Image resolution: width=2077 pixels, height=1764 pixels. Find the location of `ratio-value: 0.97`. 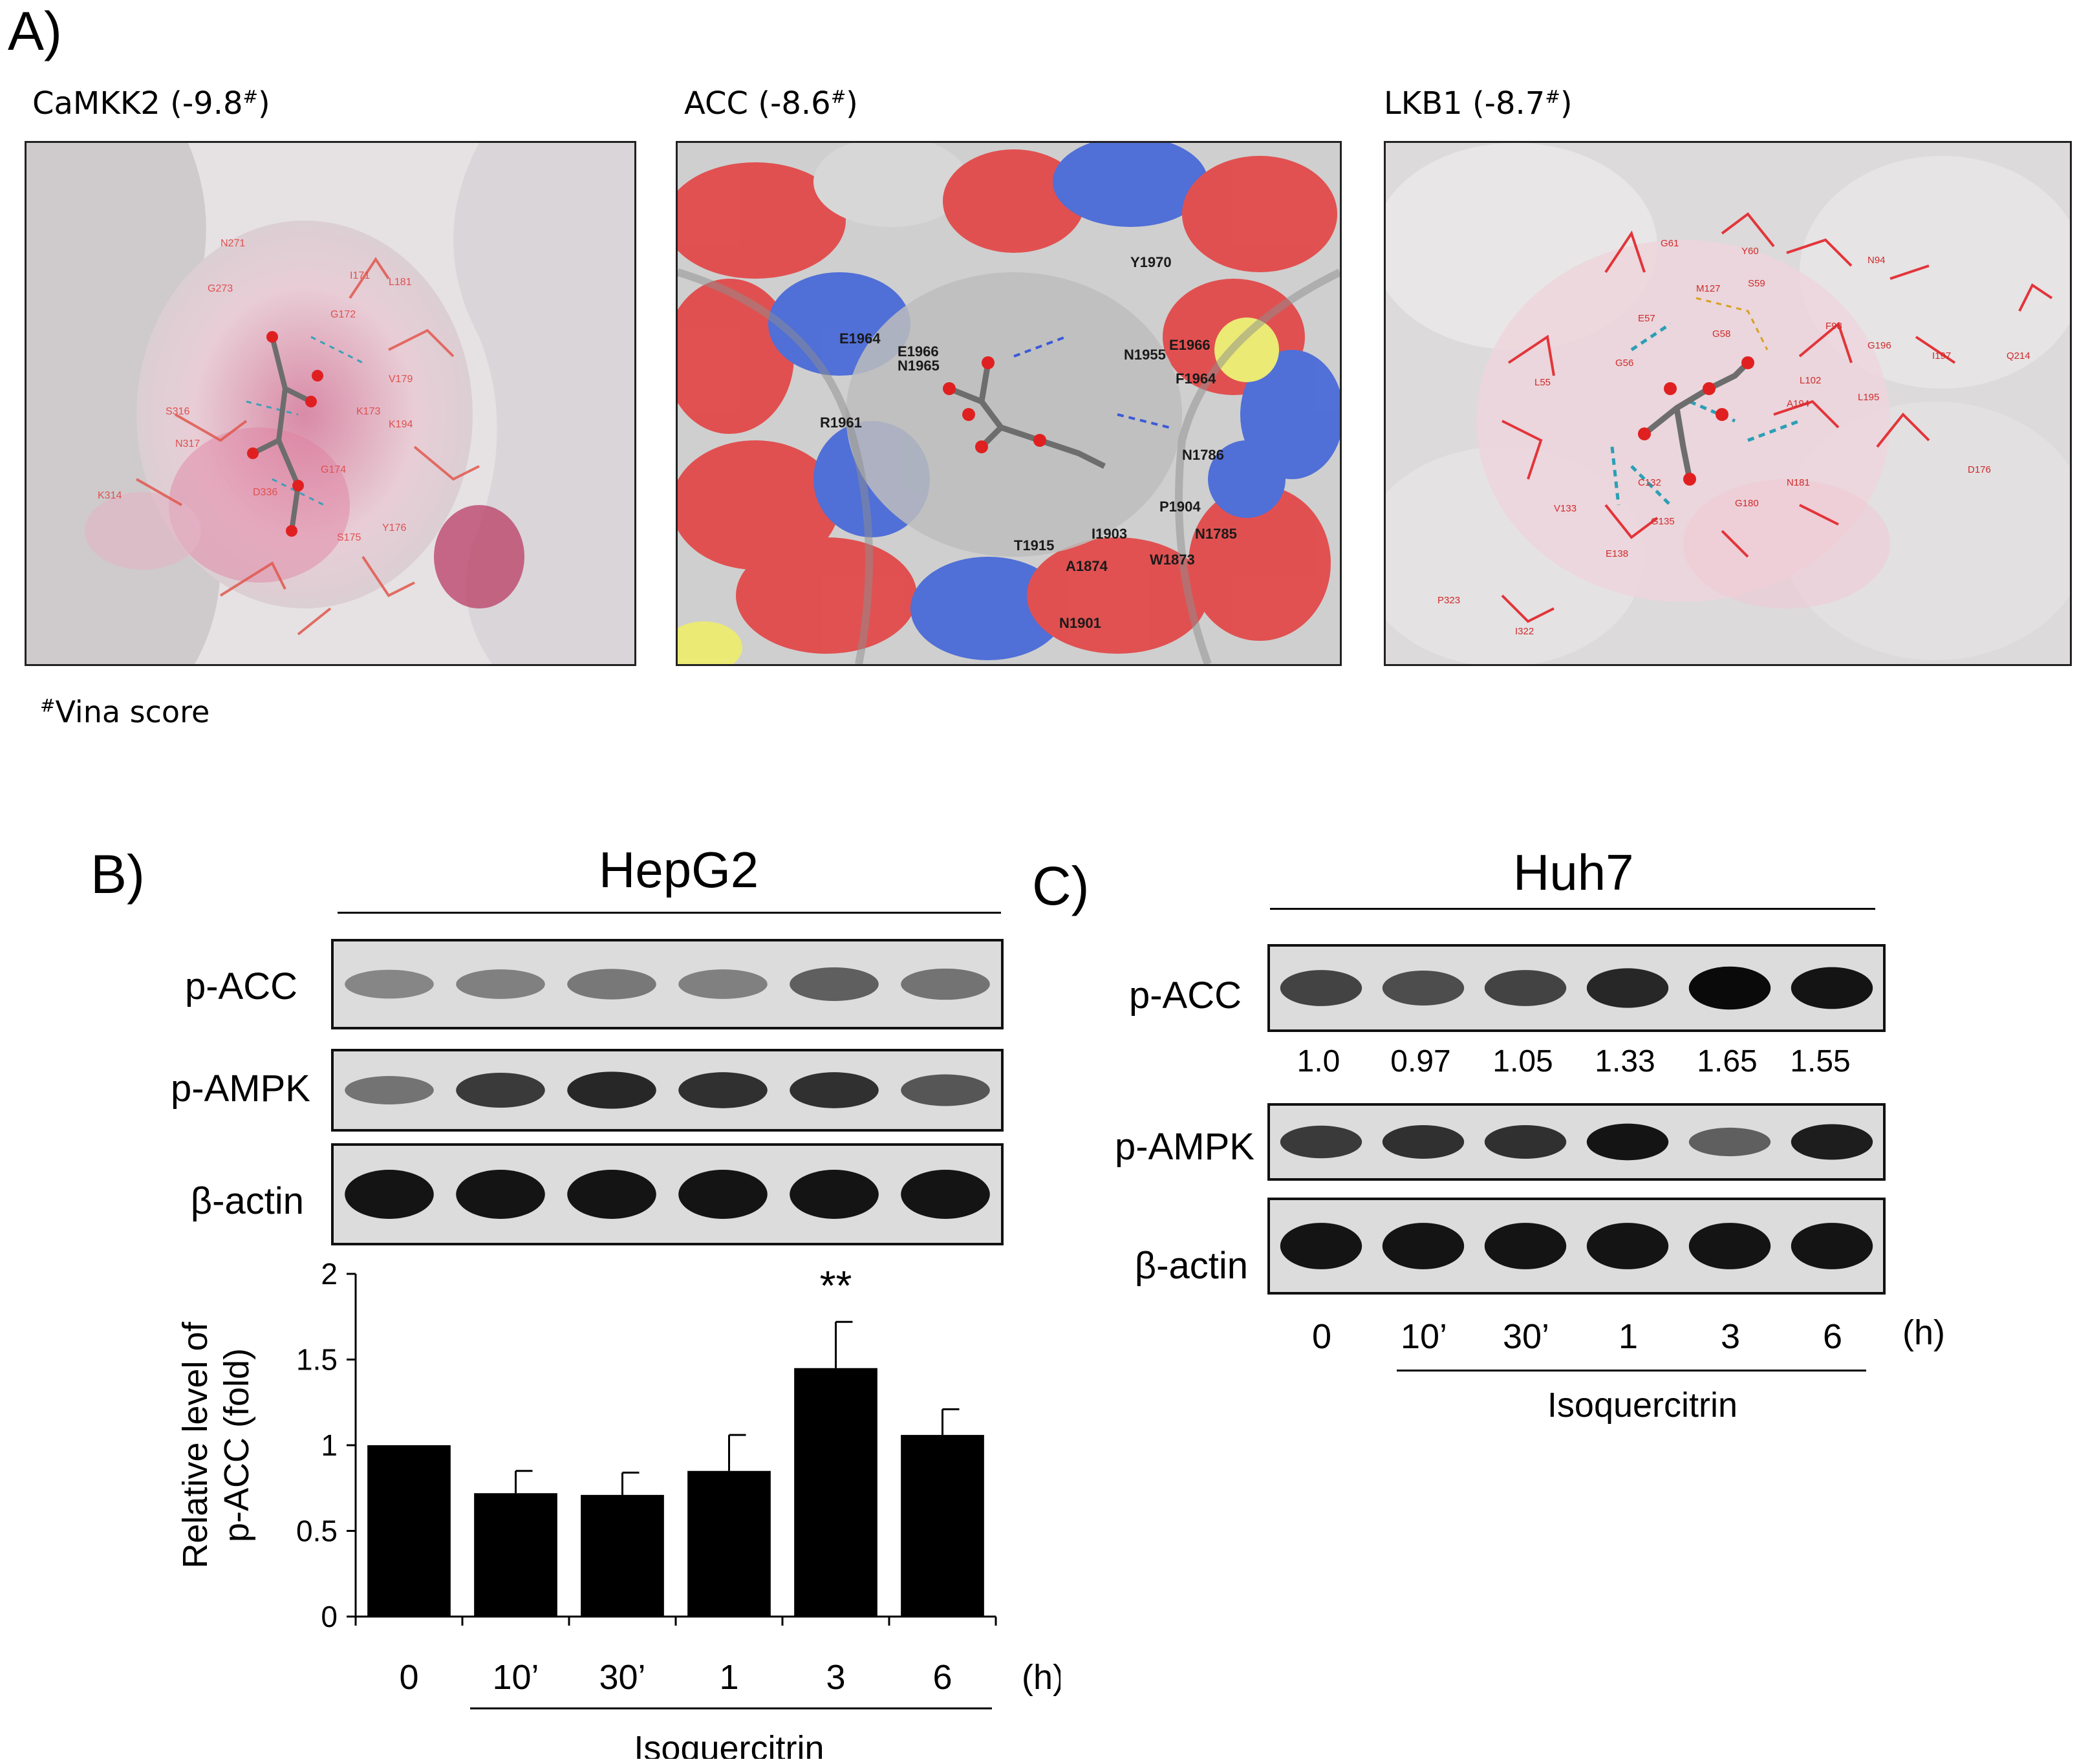

ratio-value: 0.97 is located at coordinates (1420, 1061).